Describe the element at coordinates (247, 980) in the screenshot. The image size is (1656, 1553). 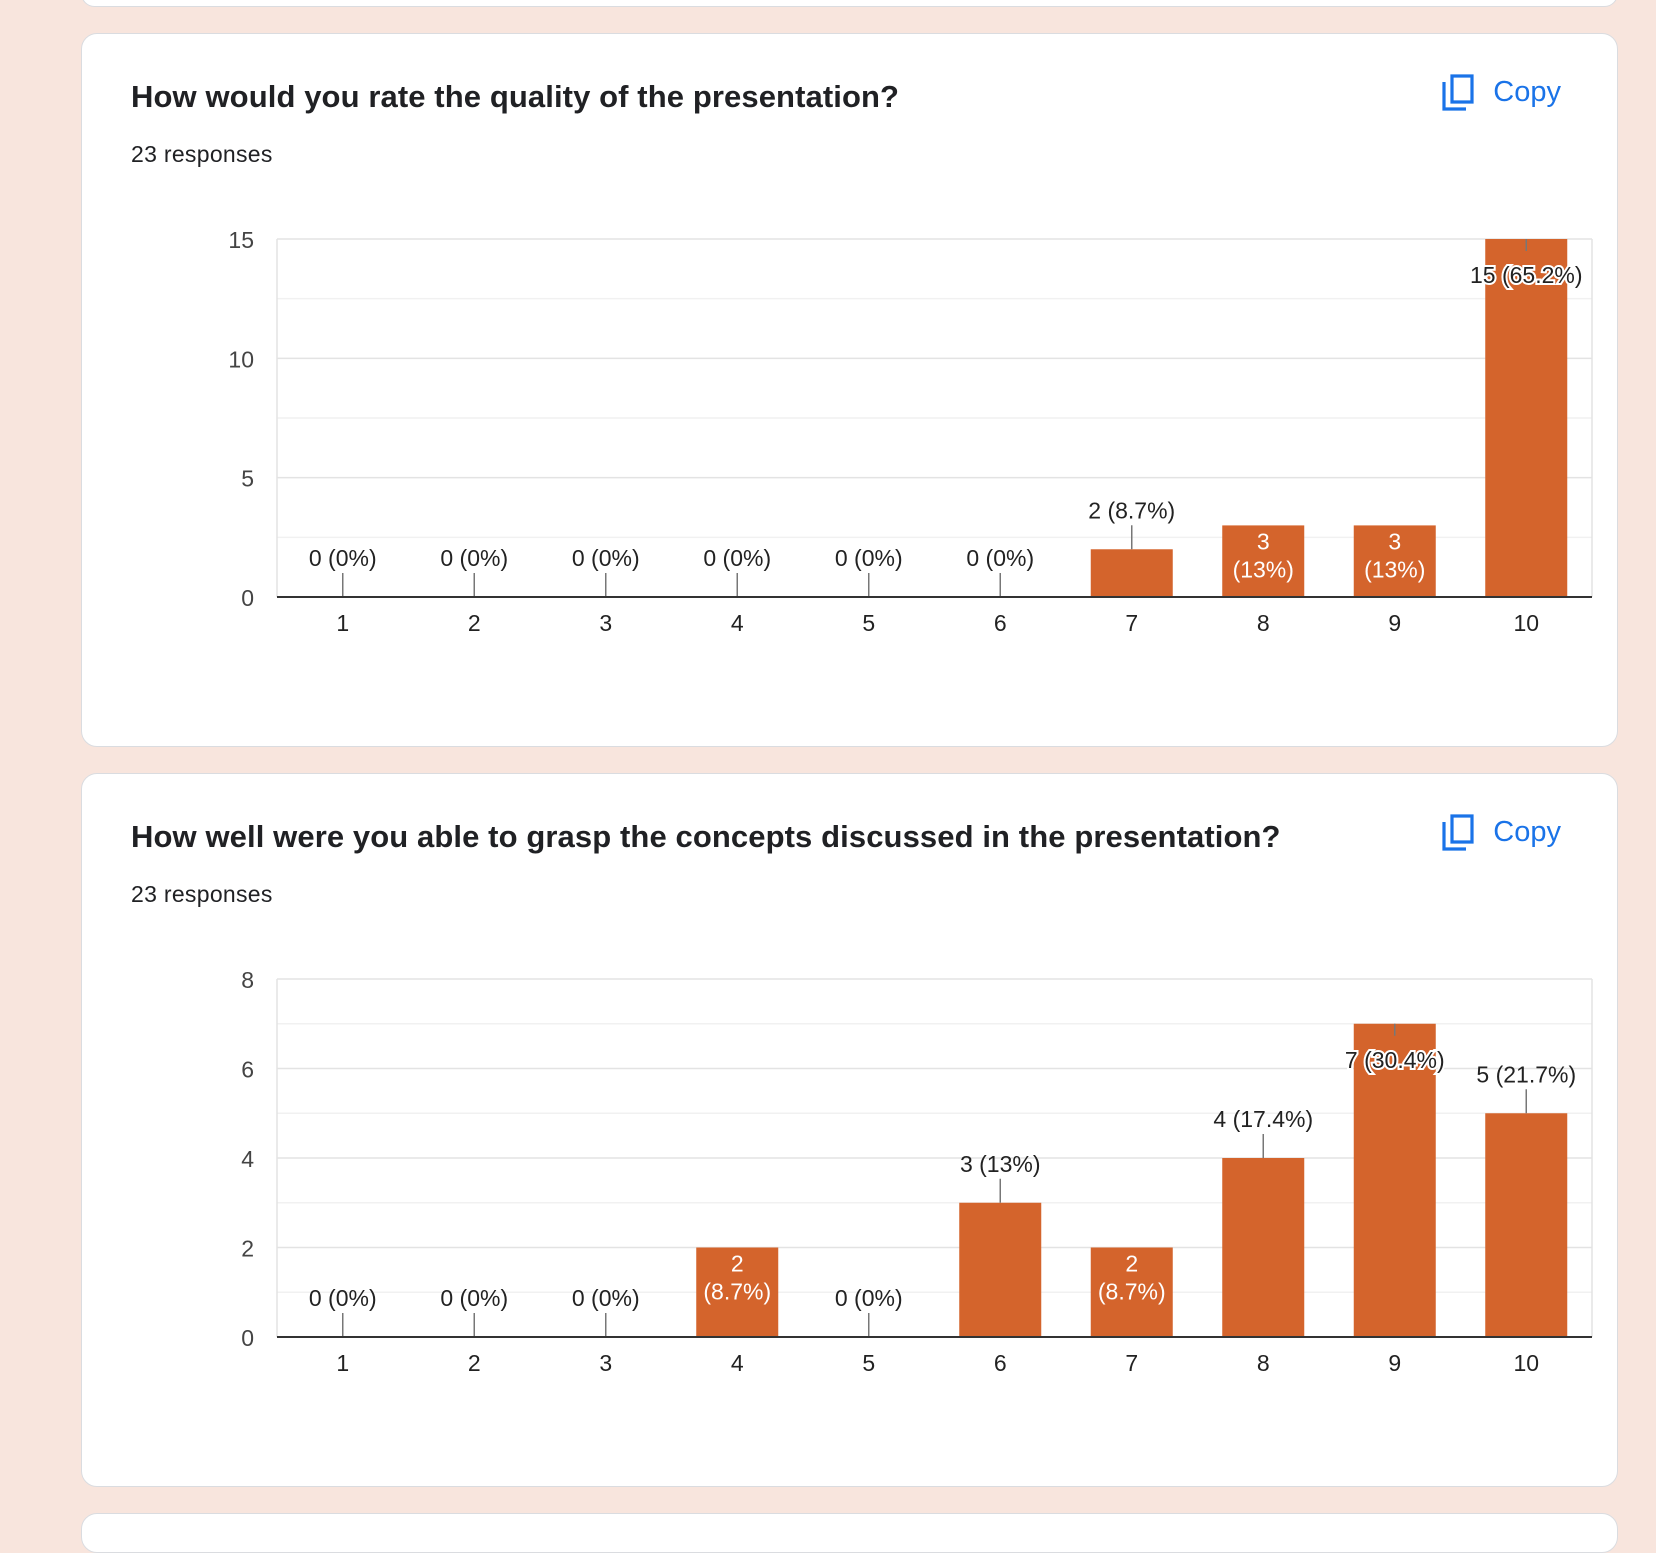
I see `y-tick-label: 8` at that location.